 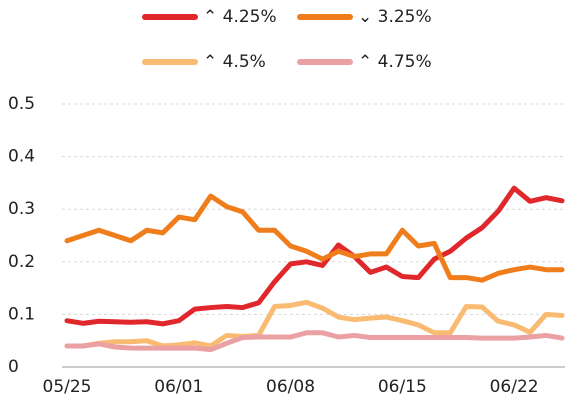 What do you see at coordinates (395, 62) in the screenshot?
I see `legend-label: ⌃ 4.75%` at bounding box center [395, 62].